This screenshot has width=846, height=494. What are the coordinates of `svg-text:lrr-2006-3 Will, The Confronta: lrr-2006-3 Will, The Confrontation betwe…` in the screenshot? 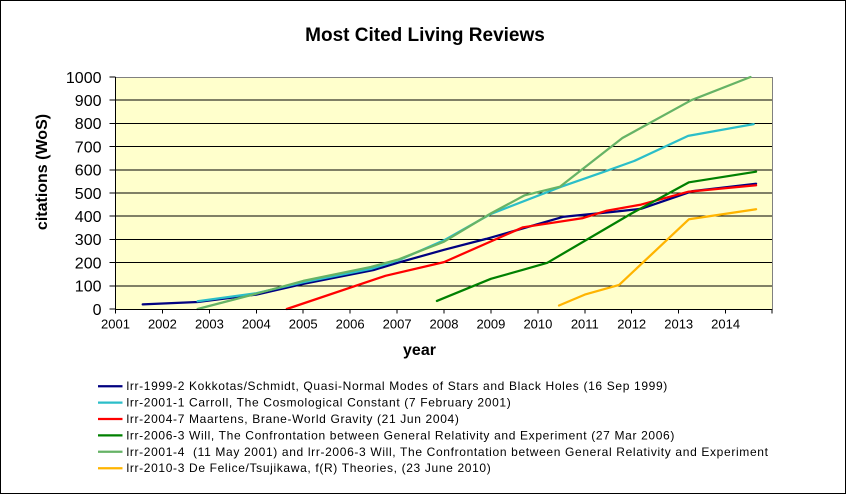 It's located at (401, 435).